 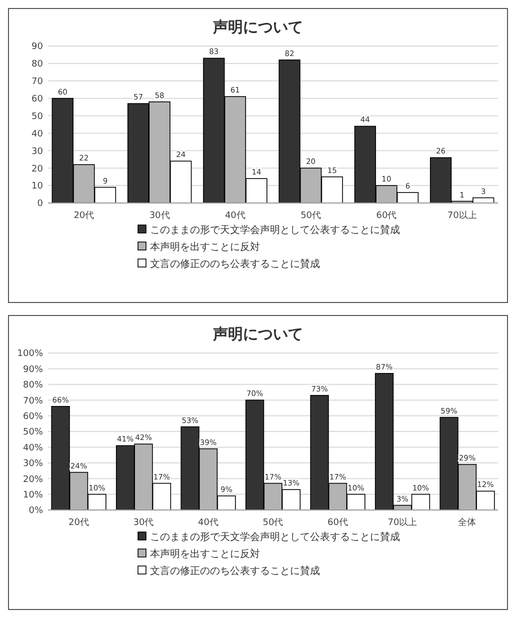 I want to click on y-tick-label: 30, so click(x=38, y=151).